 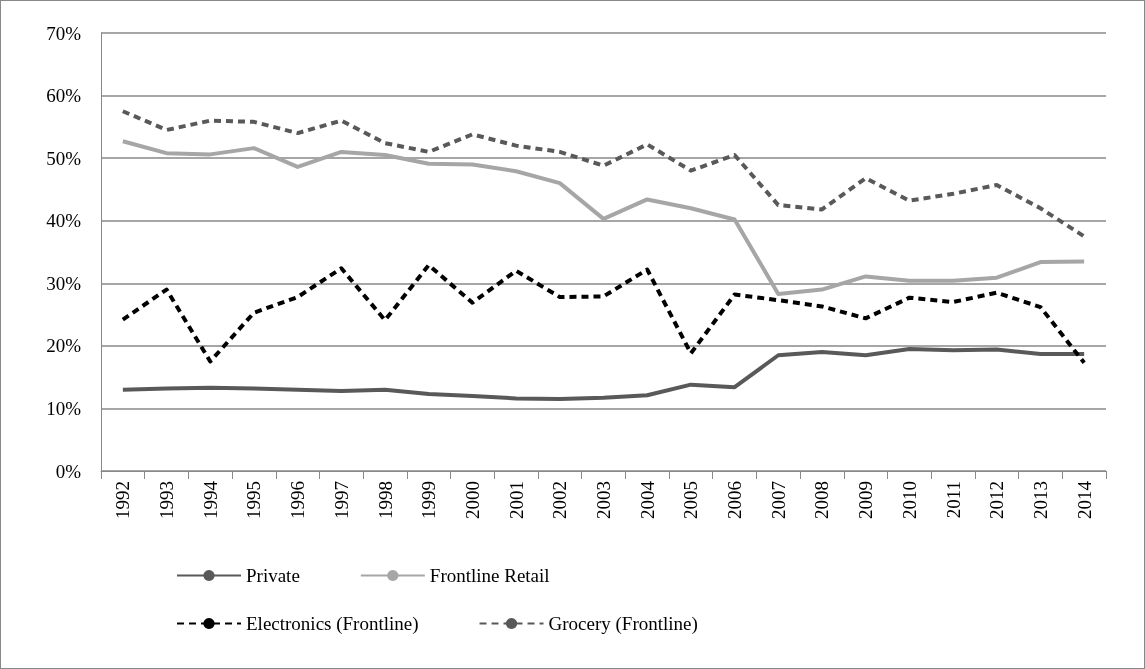 What do you see at coordinates (909, 500) in the screenshot?
I see `x-tick-label: 2010` at bounding box center [909, 500].